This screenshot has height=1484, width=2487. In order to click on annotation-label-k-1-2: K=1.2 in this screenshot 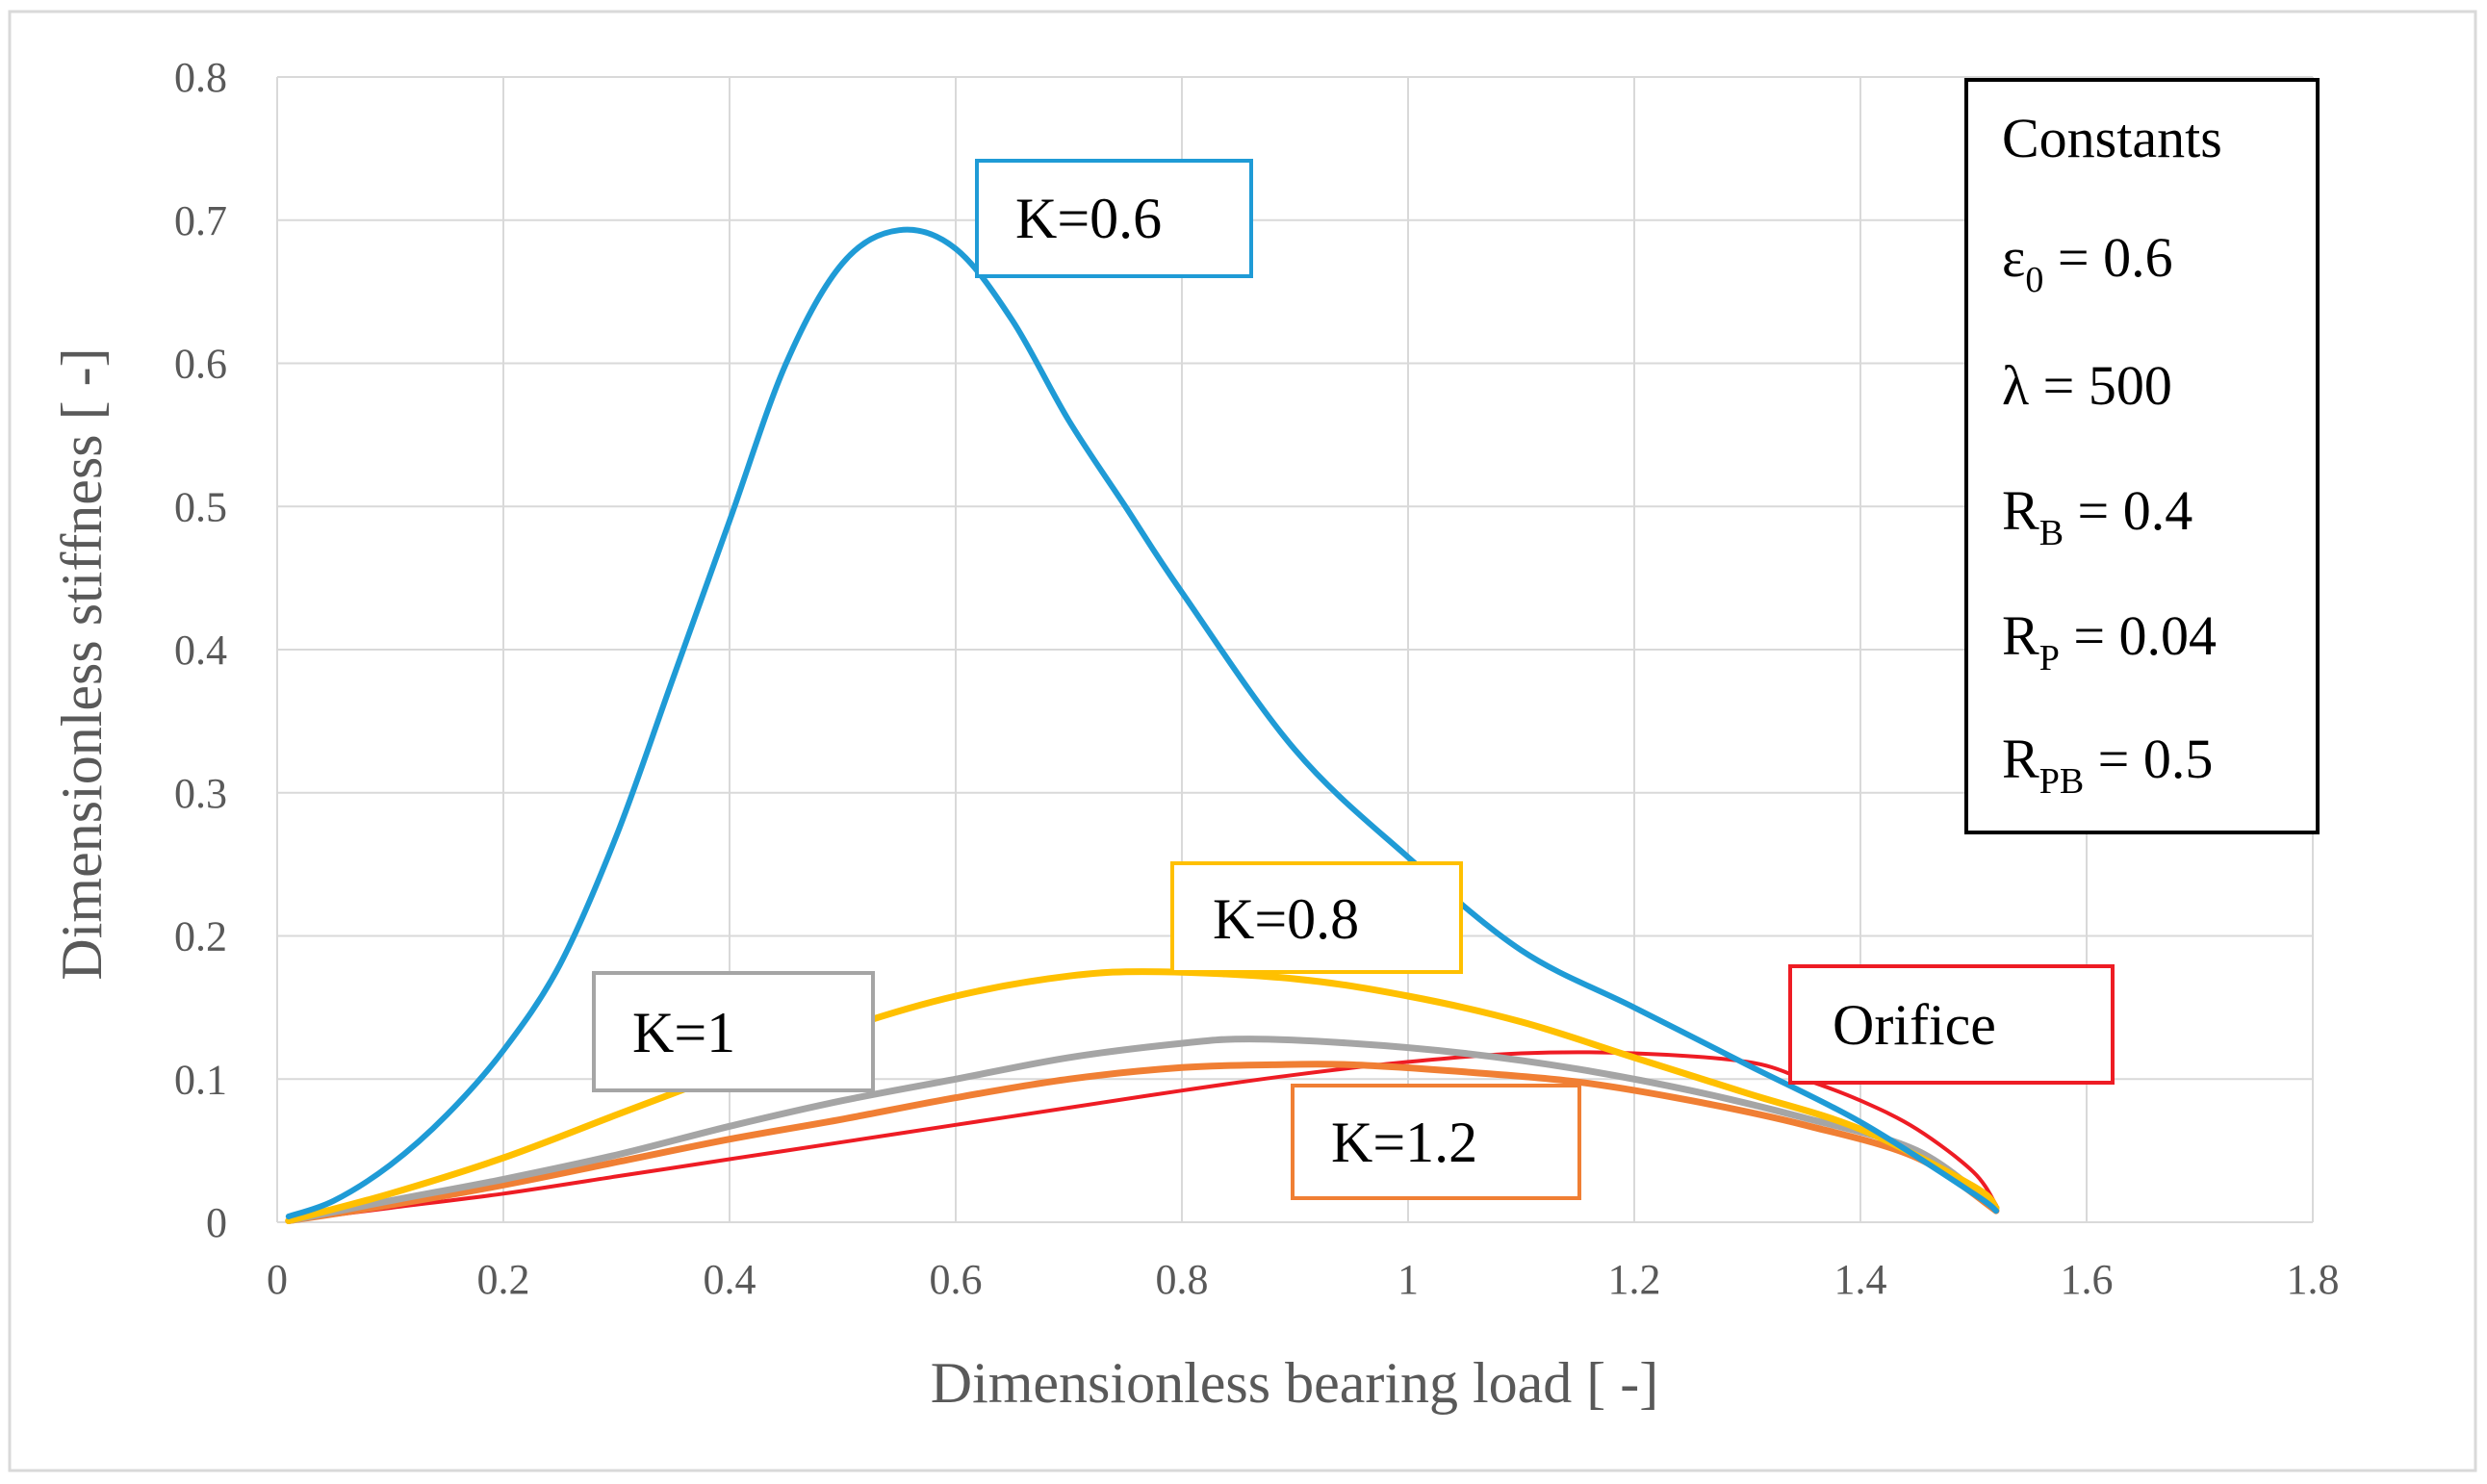, I will do `click(1404, 1143)`.